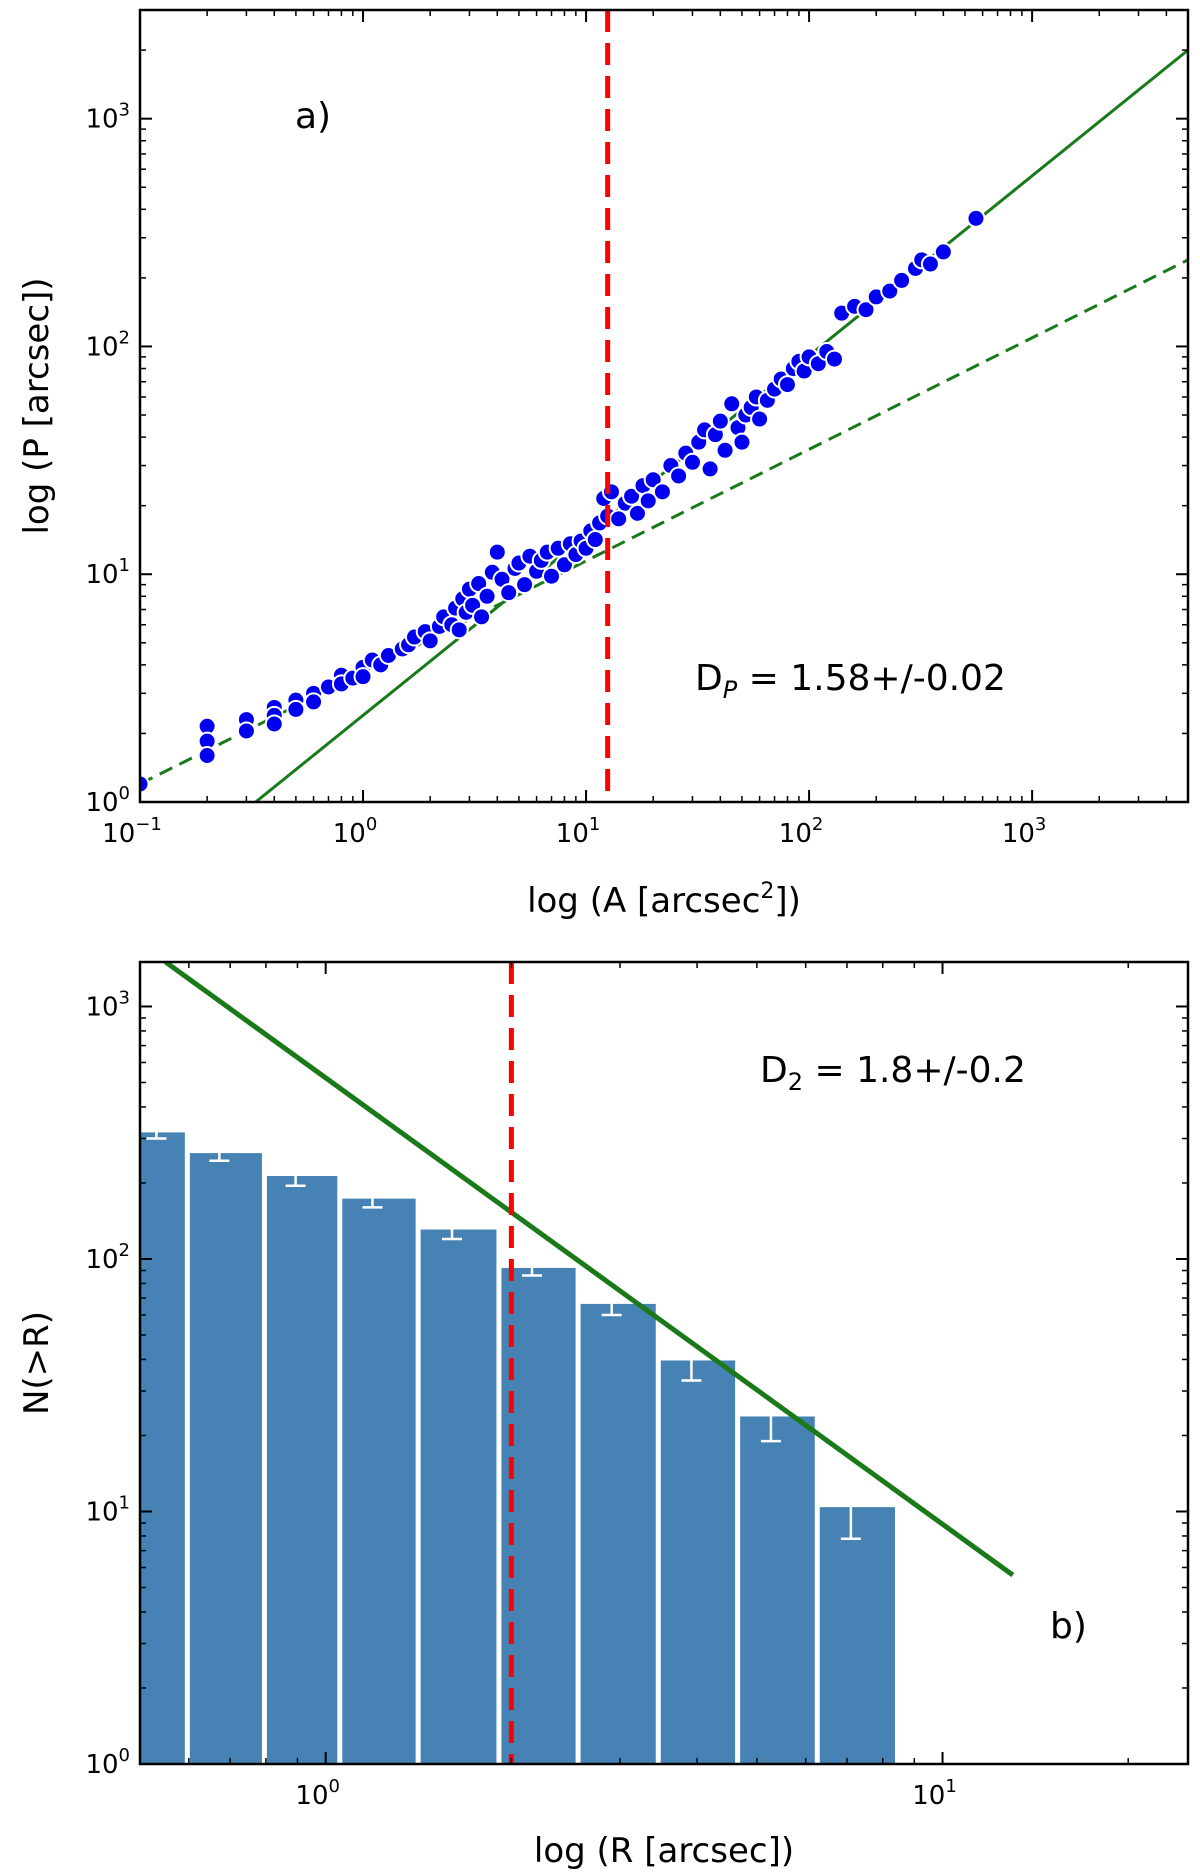  I want to click on x-axis-label: log (A [arcsec2]), so click(664, 900).